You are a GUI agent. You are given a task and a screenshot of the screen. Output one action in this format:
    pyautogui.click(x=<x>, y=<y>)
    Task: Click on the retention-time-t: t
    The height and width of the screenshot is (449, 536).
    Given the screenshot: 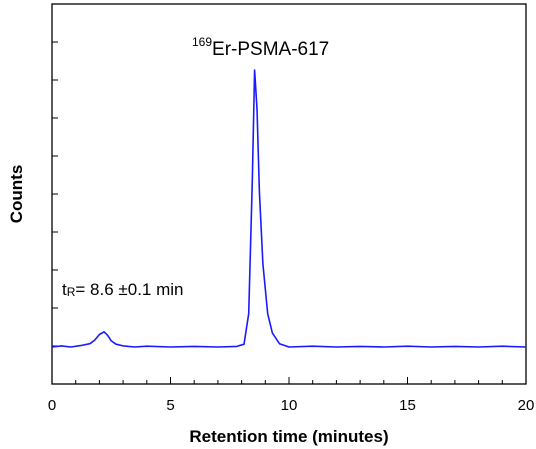 What is the action you would take?
    pyautogui.click(x=64, y=289)
    